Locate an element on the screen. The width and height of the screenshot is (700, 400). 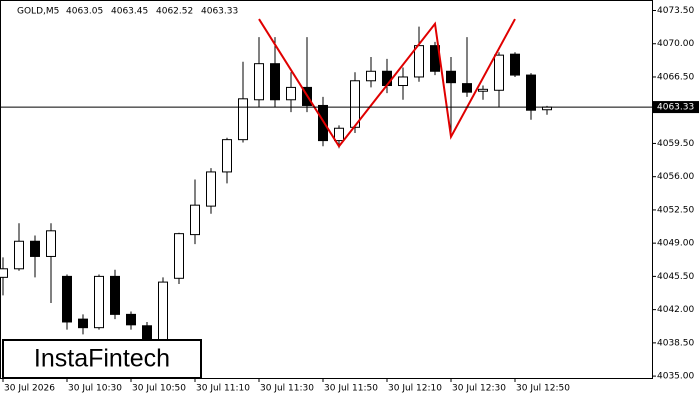
x-tick-label: 30 Jul 12:30 is located at coordinates (479, 389).